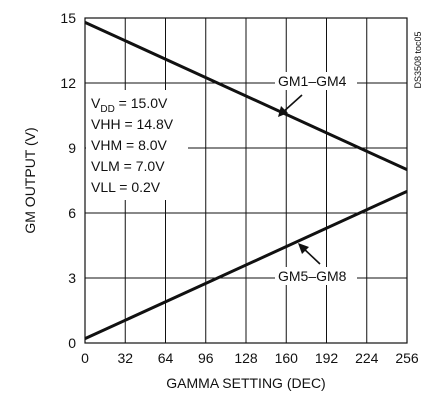 The height and width of the screenshot is (405, 425). Describe the element at coordinates (72, 343) in the screenshot. I see `y-tick-label: 0` at that location.